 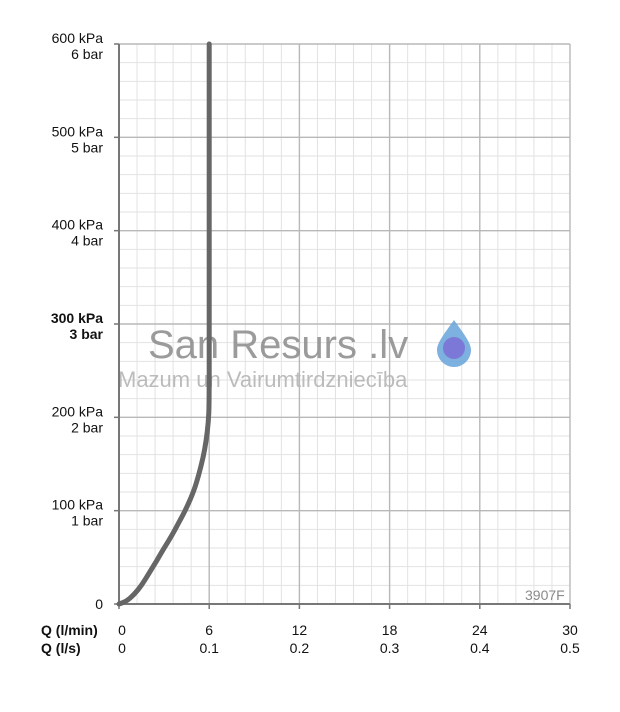 What do you see at coordinates (87, 54) in the screenshot?
I see `y-tick-label-bar: 6 bar` at bounding box center [87, 54].